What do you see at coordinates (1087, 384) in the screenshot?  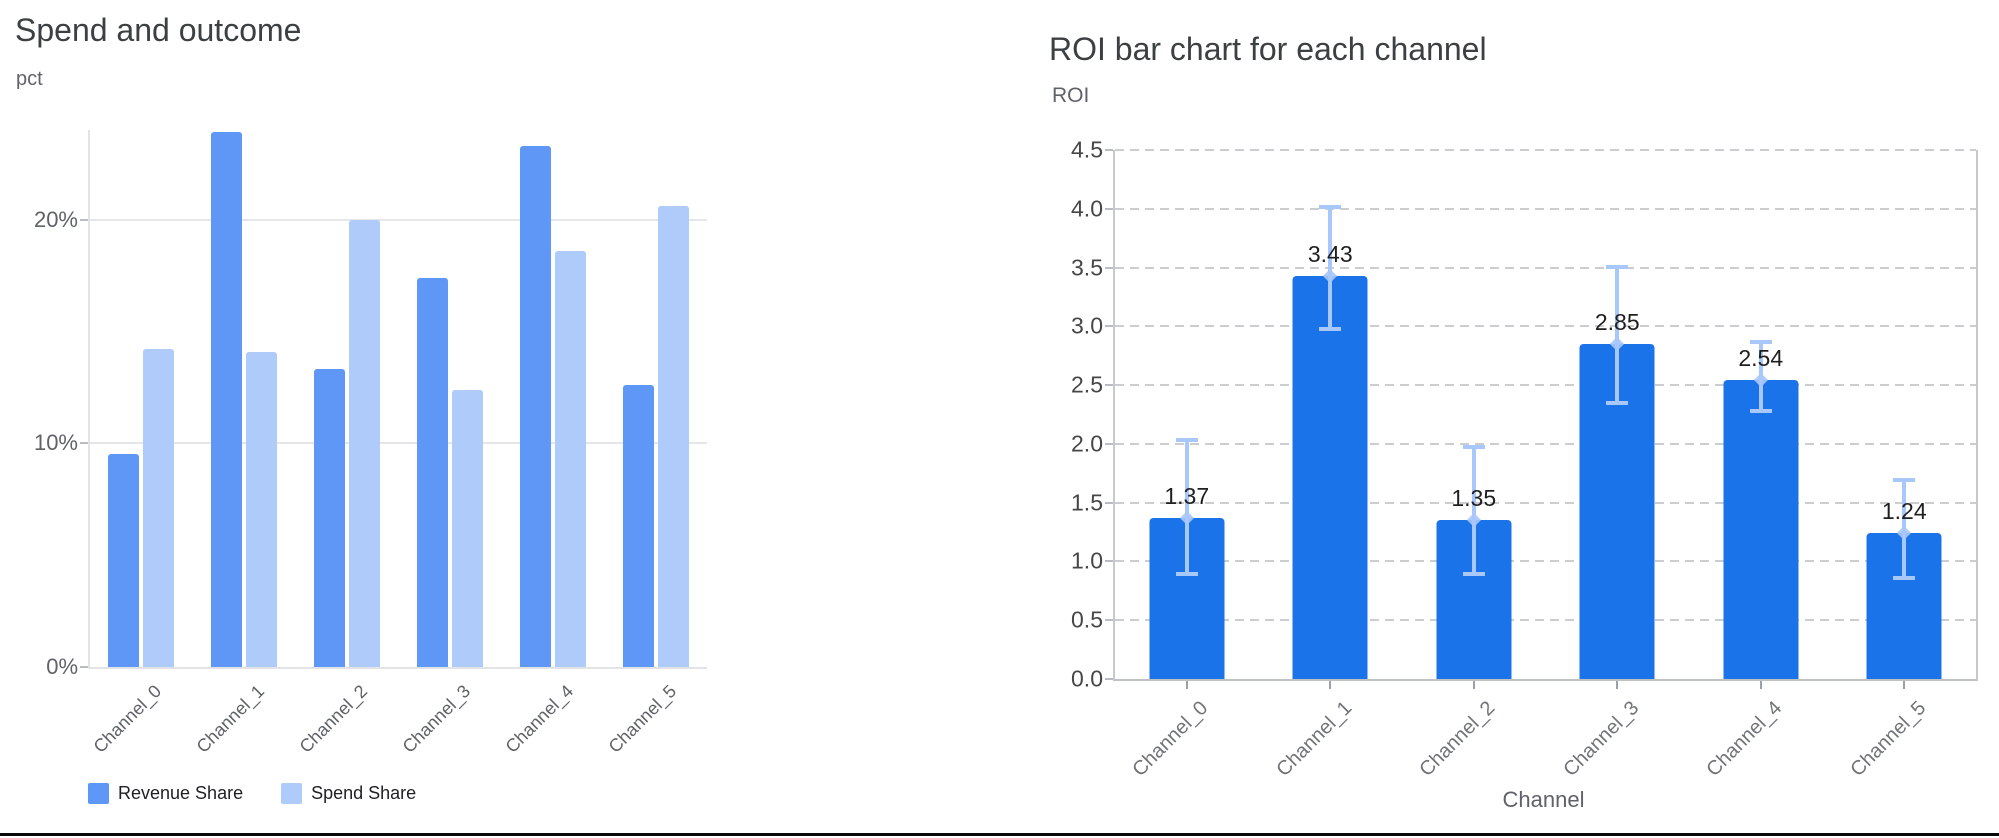 I see `y-tick-label: 2.5` at bounding box center [1087, 384].